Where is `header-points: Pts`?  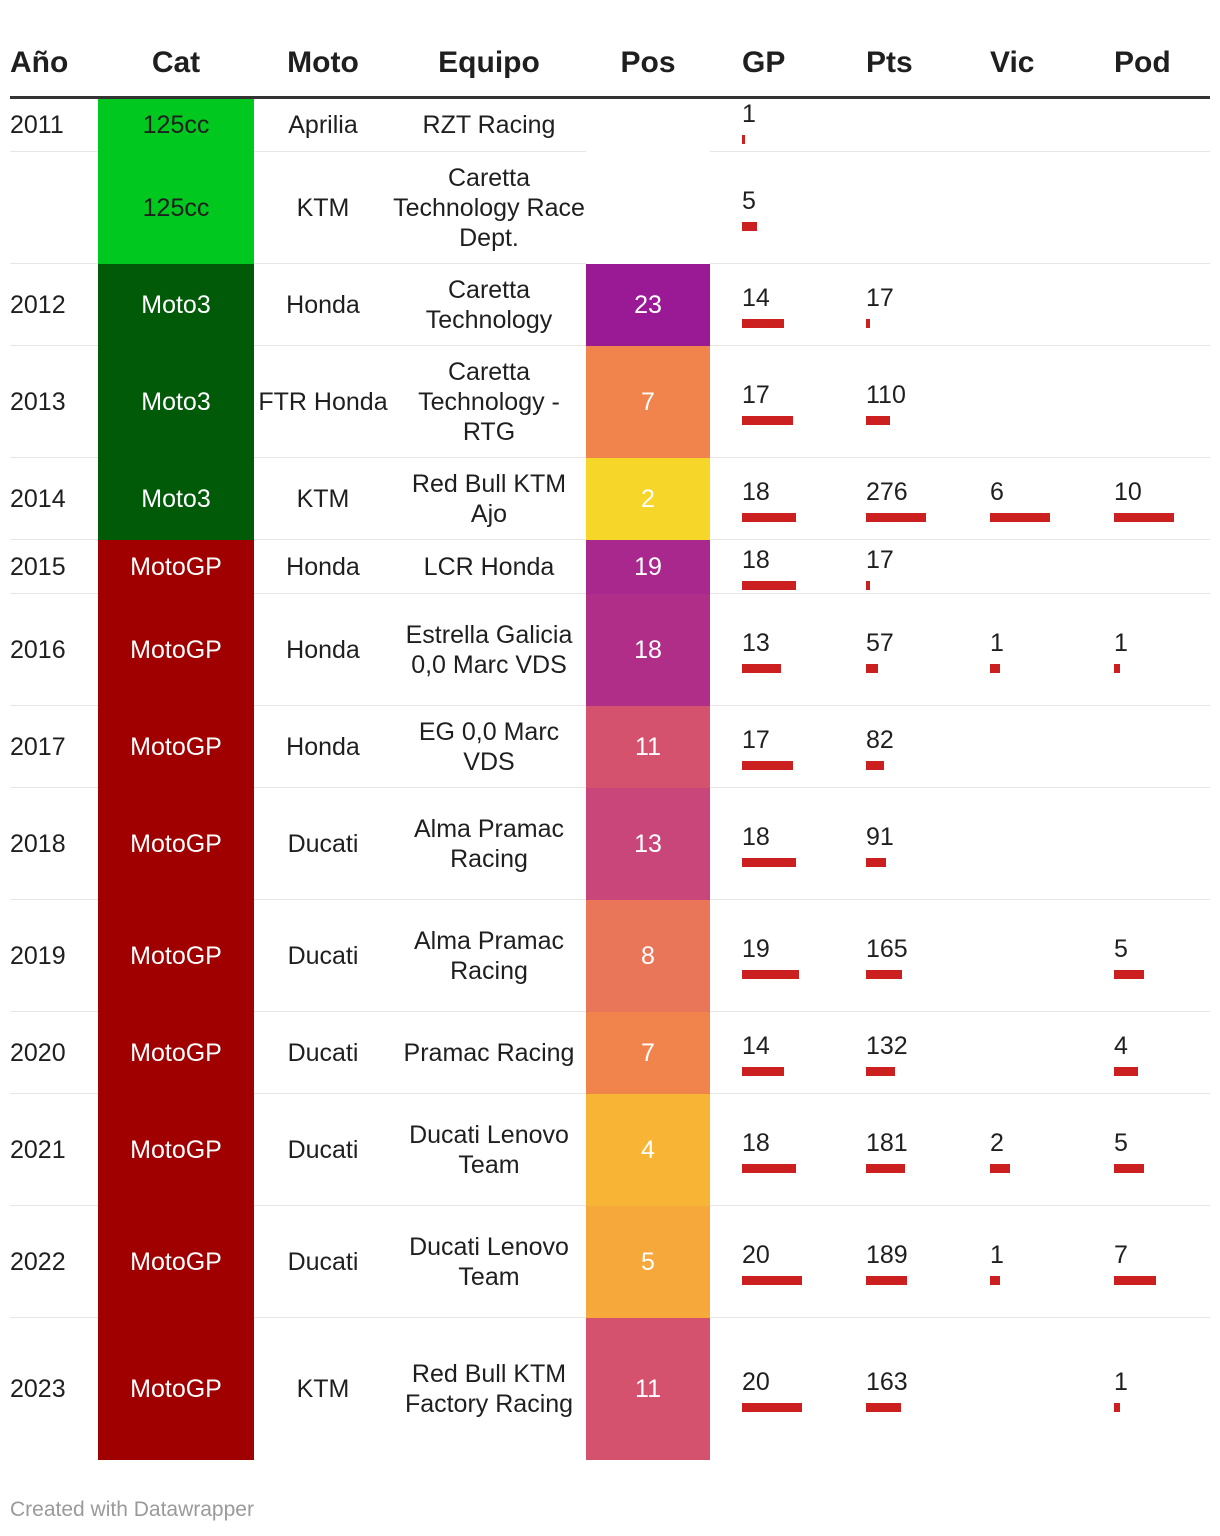 header-points: Pts is located at coordinates (896, 64).